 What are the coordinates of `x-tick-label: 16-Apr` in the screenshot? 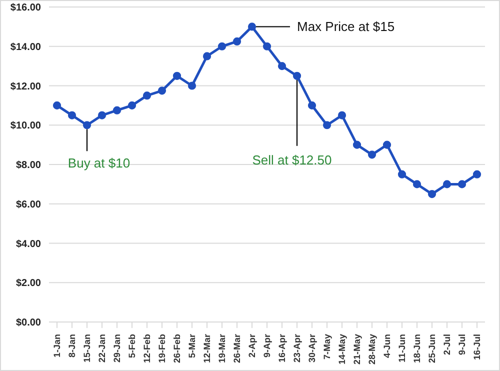 It's located at (282, 348).